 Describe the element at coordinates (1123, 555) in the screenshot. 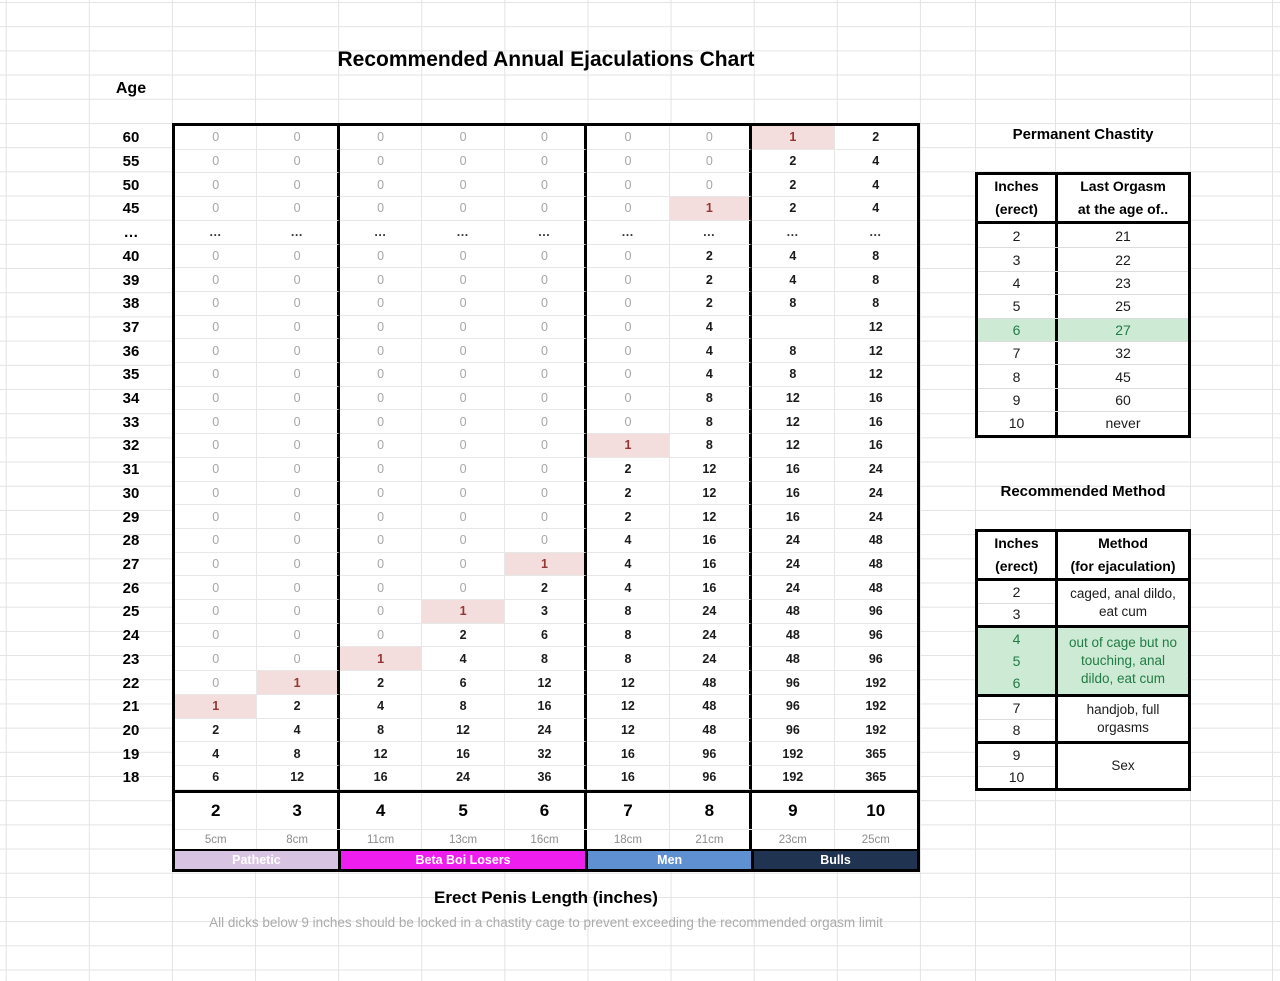

I see `method-header-method: Method (for ejaculation)` at that location.